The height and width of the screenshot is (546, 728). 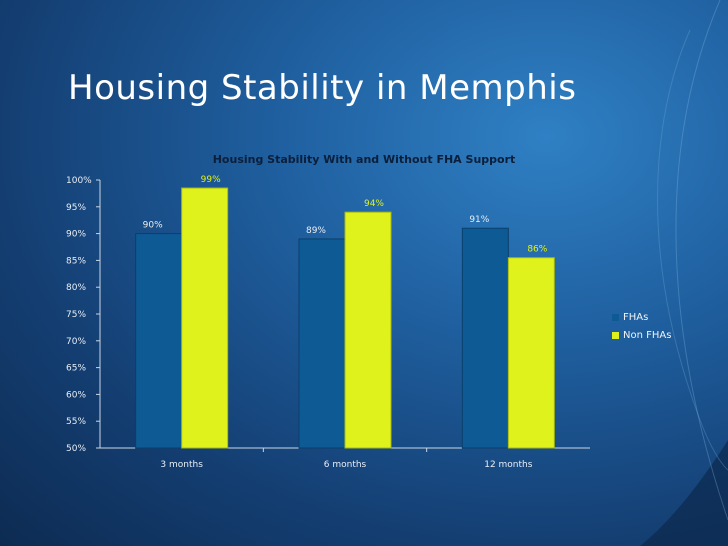 I want to click on slide-title: Housing Stability in Memphis, so click(x=322, y=88).